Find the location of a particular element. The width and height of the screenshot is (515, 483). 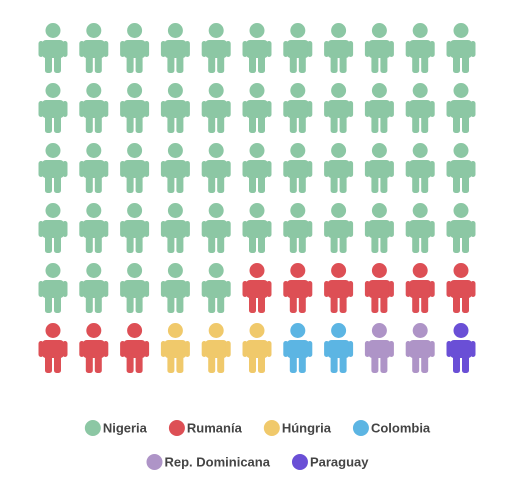

legend-label: Nigeria is located at coordinates (125, 427).